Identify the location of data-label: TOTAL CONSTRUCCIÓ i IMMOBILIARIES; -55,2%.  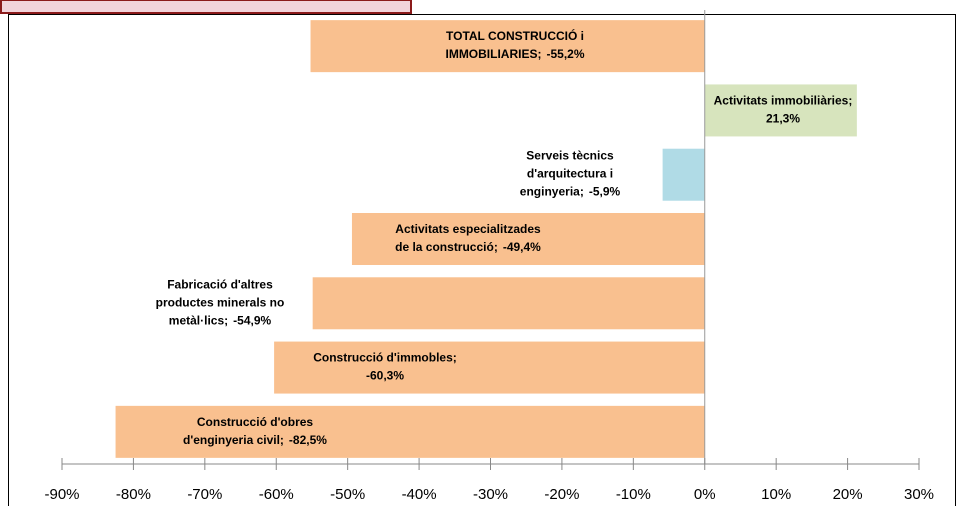
(514, 44).